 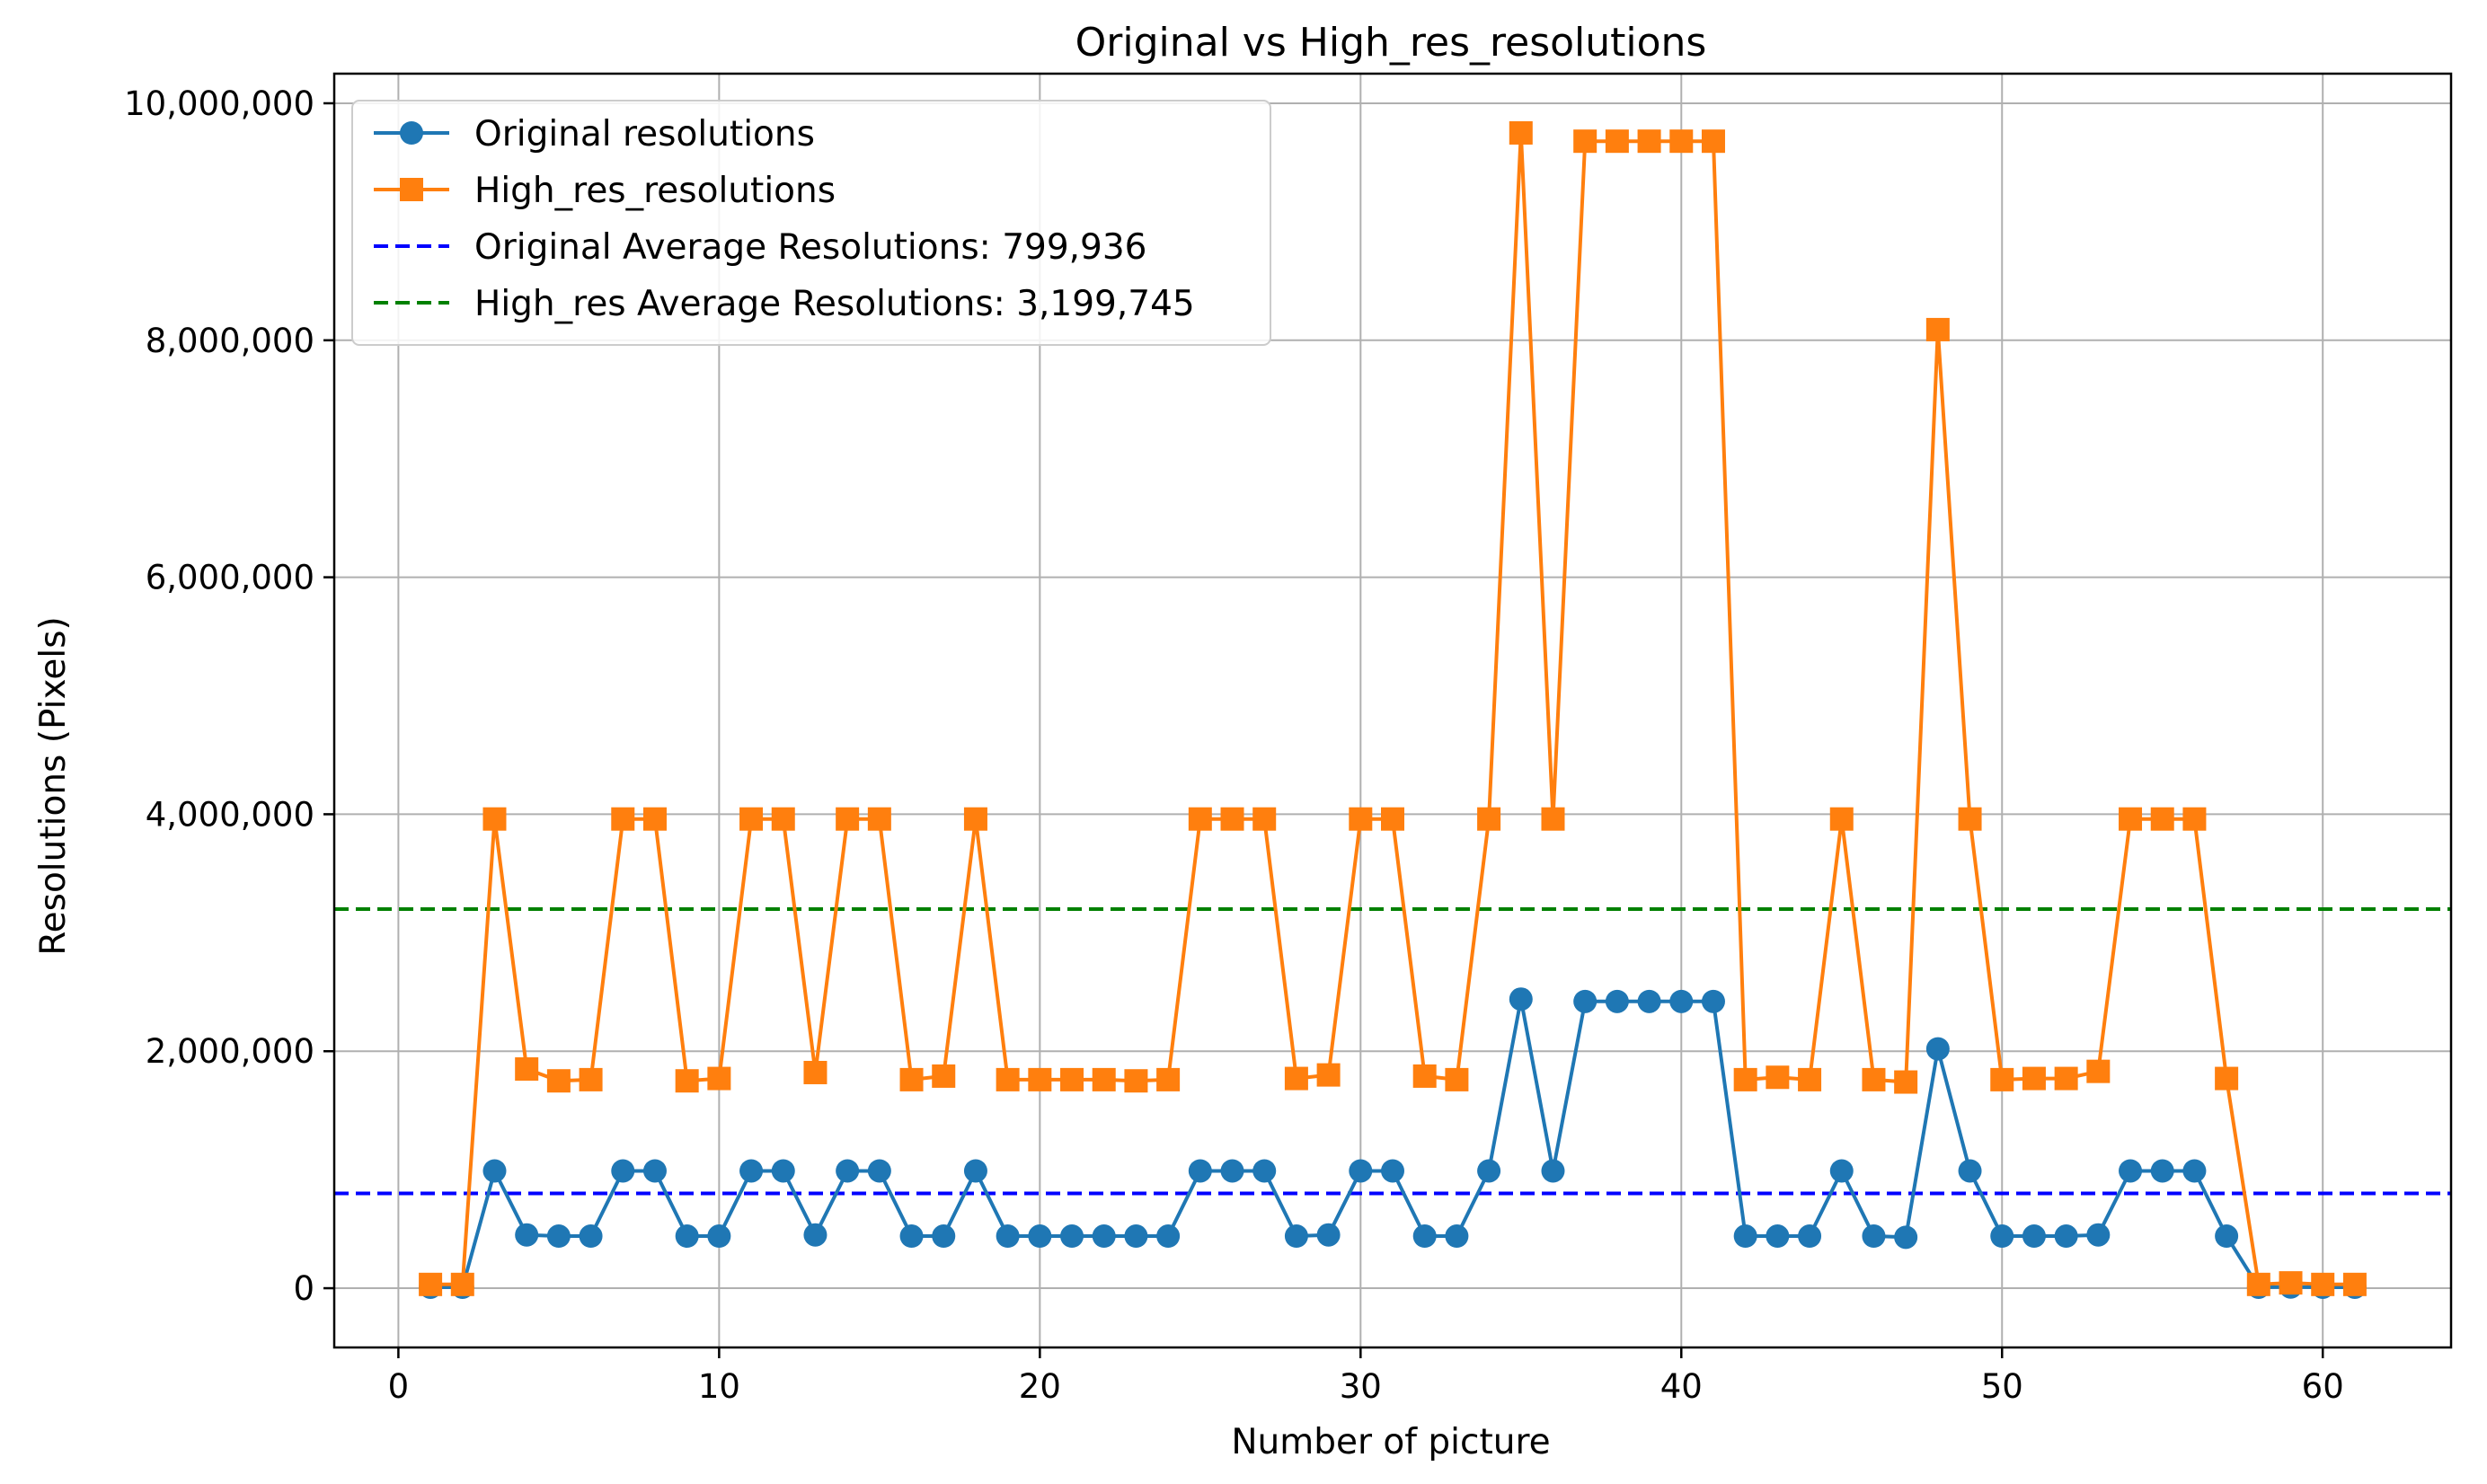 What do you see at coordinates (1681, 1386) in the screenshot?
I see `x-tick-label: 40` at bounding box center [1681, 1386].